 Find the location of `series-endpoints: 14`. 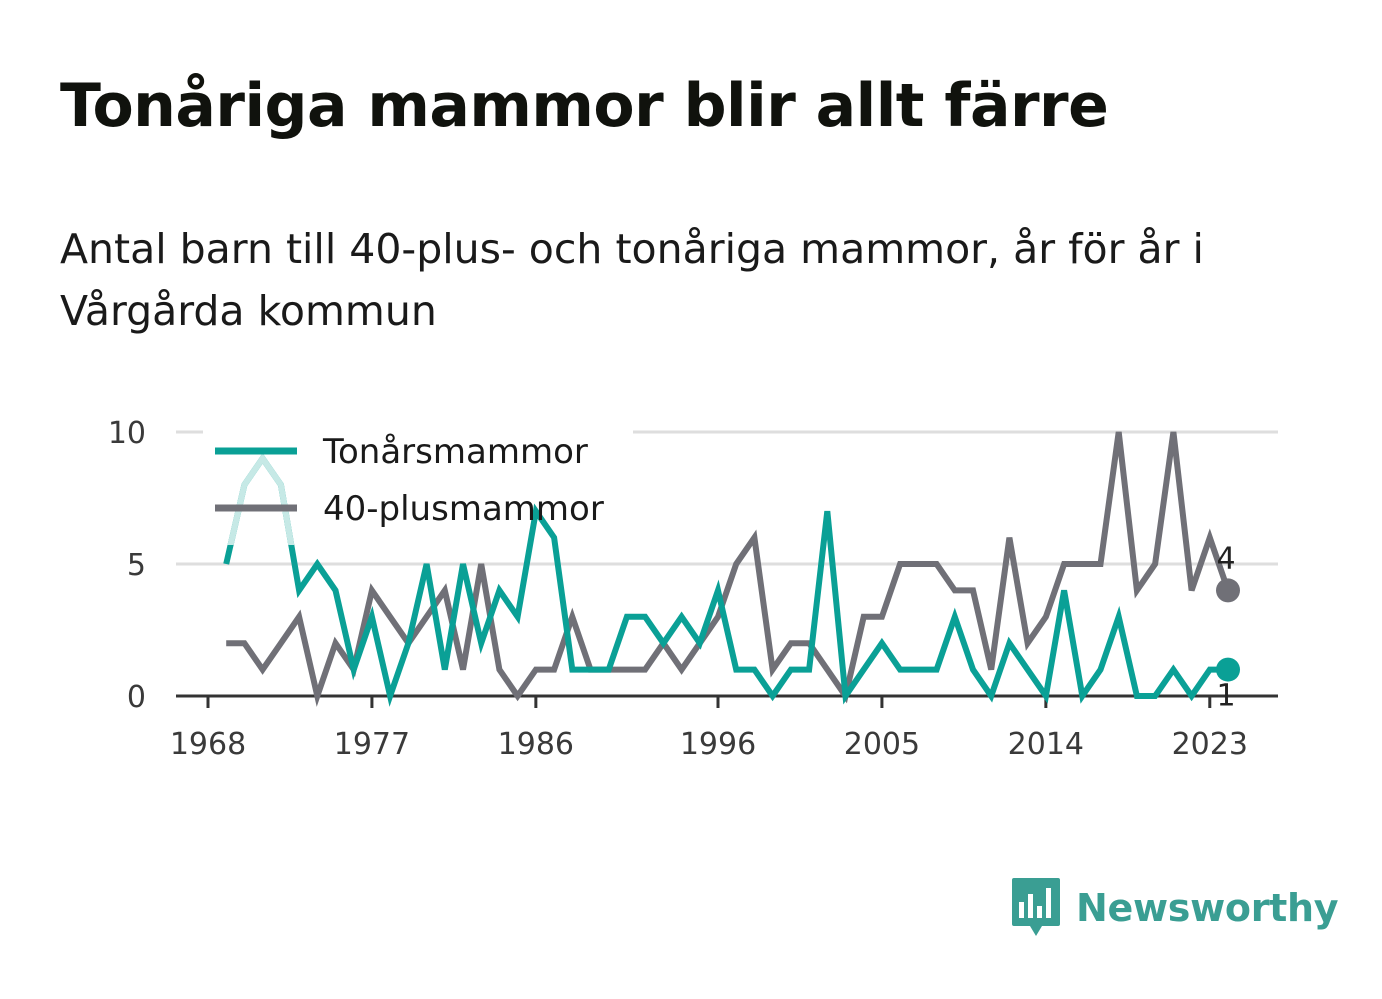

series-endpoints: 14 is located at coordinates (1228, 627).